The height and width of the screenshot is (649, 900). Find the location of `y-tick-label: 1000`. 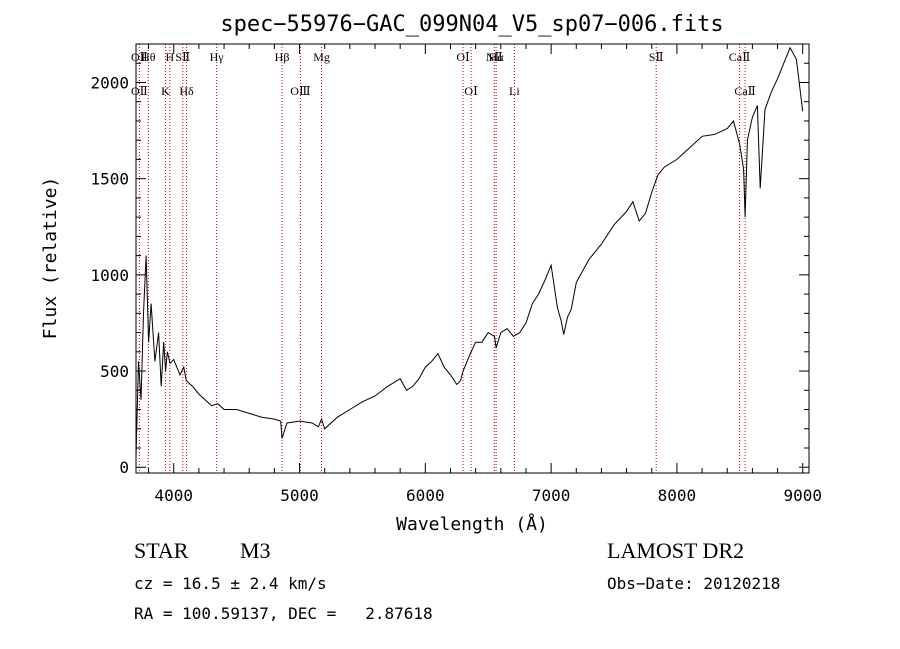

y-tick-label: 1000 is located at coordinates (109, 275).